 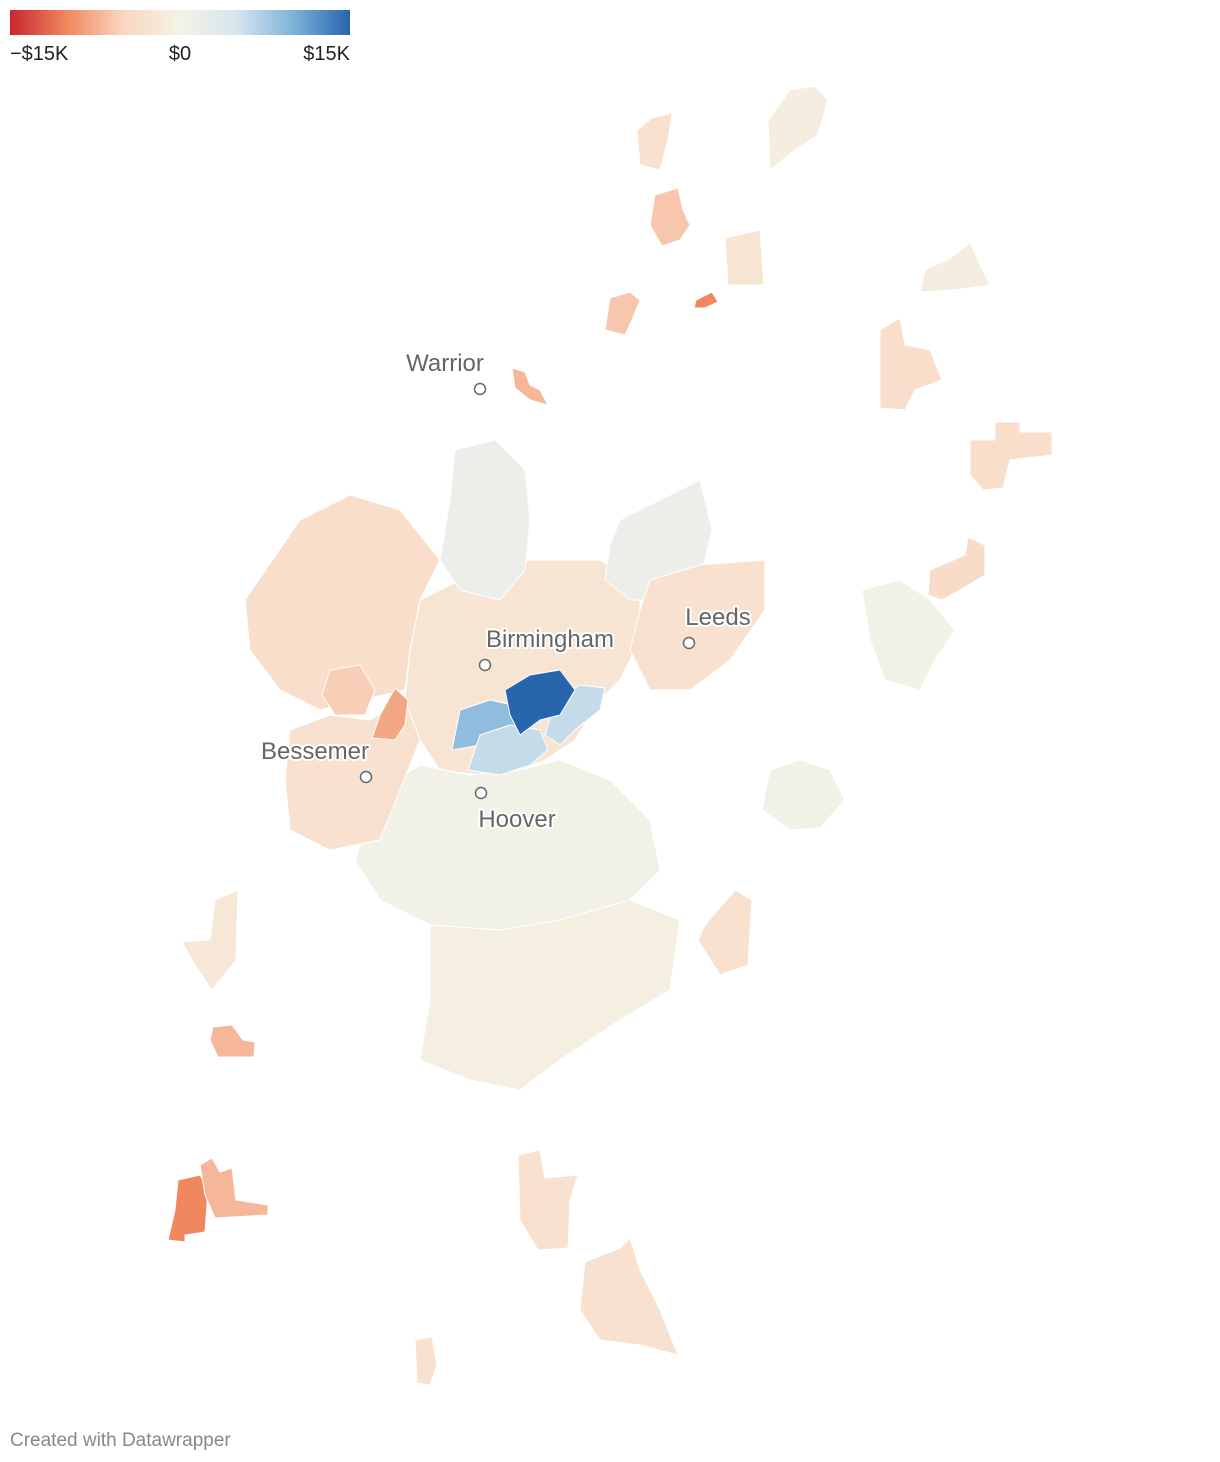 I want to click on legend: −$15K $0 $15K, so click(x=180, y=54).